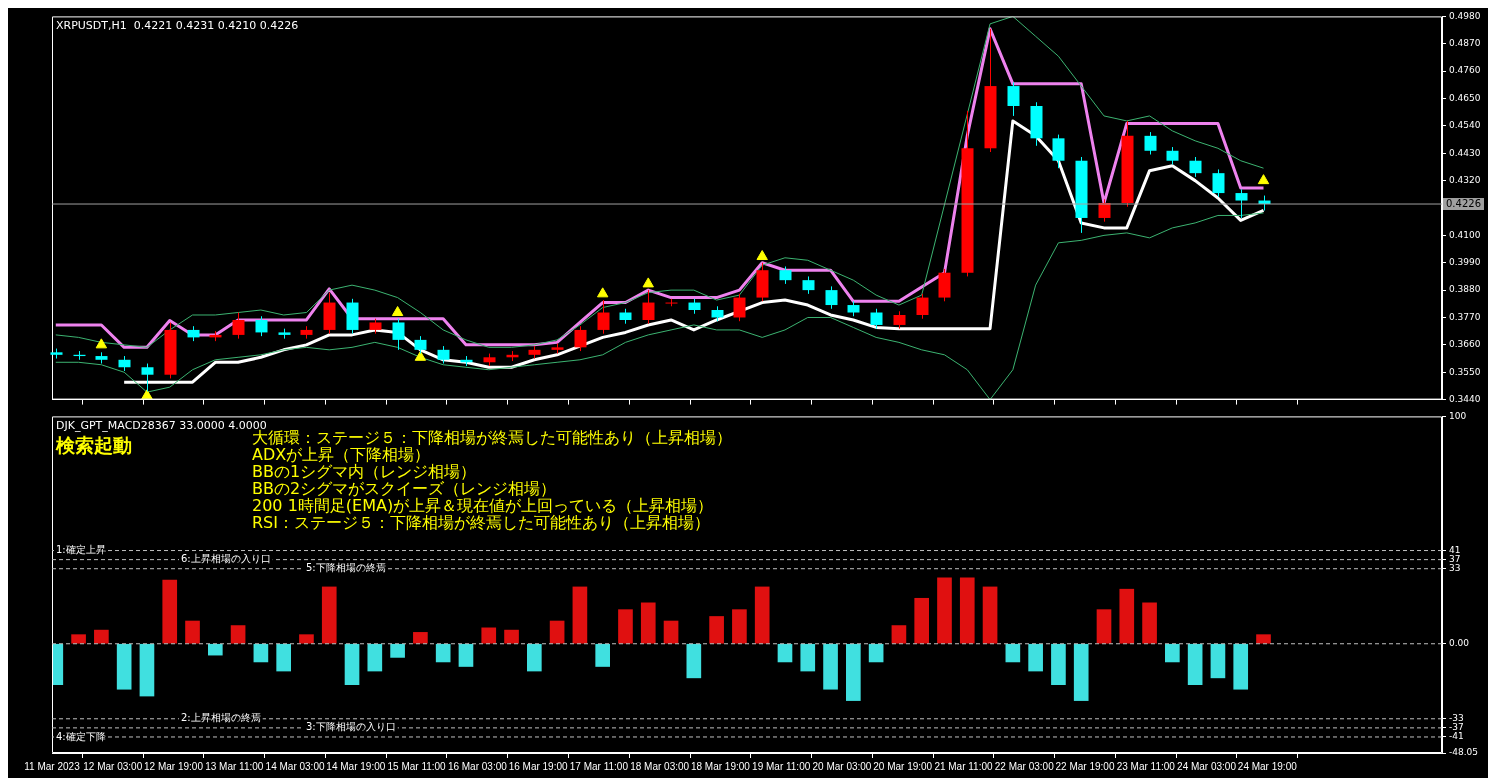 The height and width of the screenshot is (784, 1496). I want to click on y-tick-label: 0.3990, so click(1465, 262).